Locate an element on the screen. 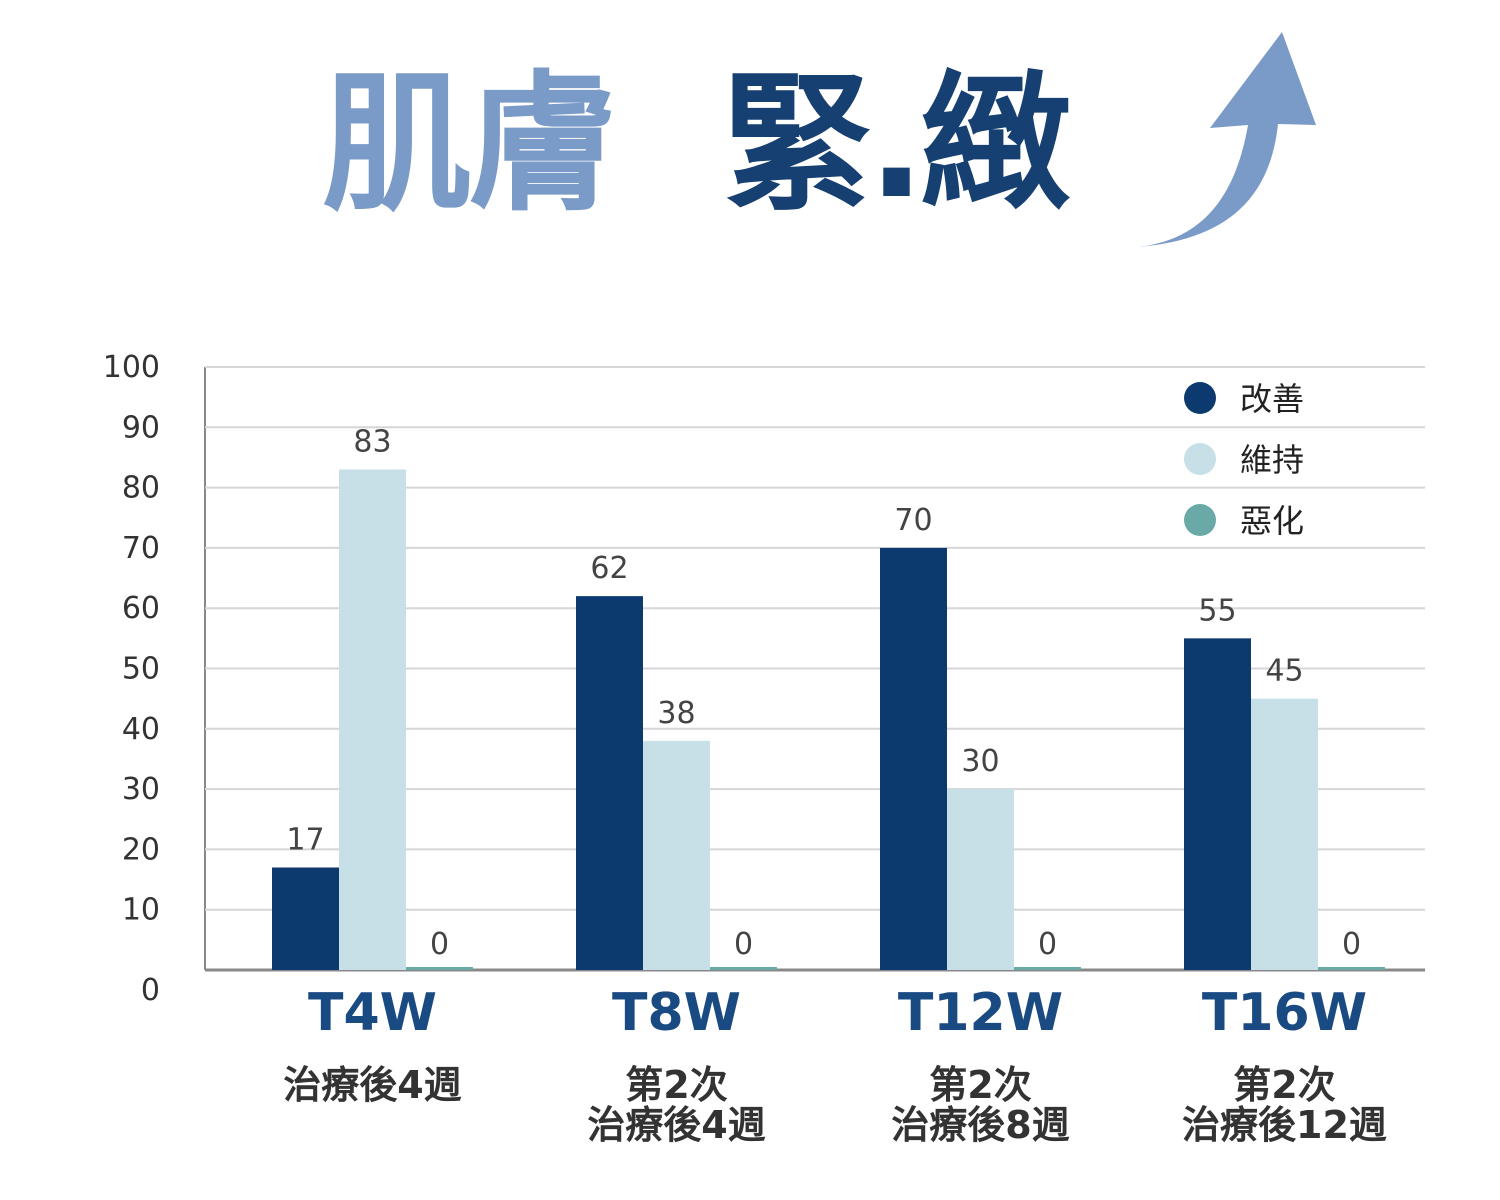  category-label: T12W is located at coordinates (980, 1013).